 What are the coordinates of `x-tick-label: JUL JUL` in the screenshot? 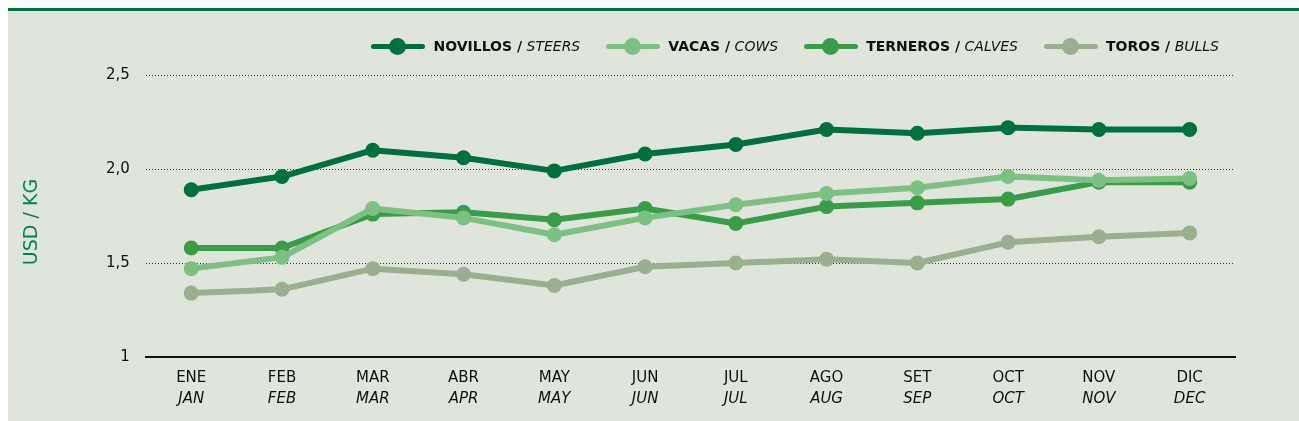 It's located at (734, 388).